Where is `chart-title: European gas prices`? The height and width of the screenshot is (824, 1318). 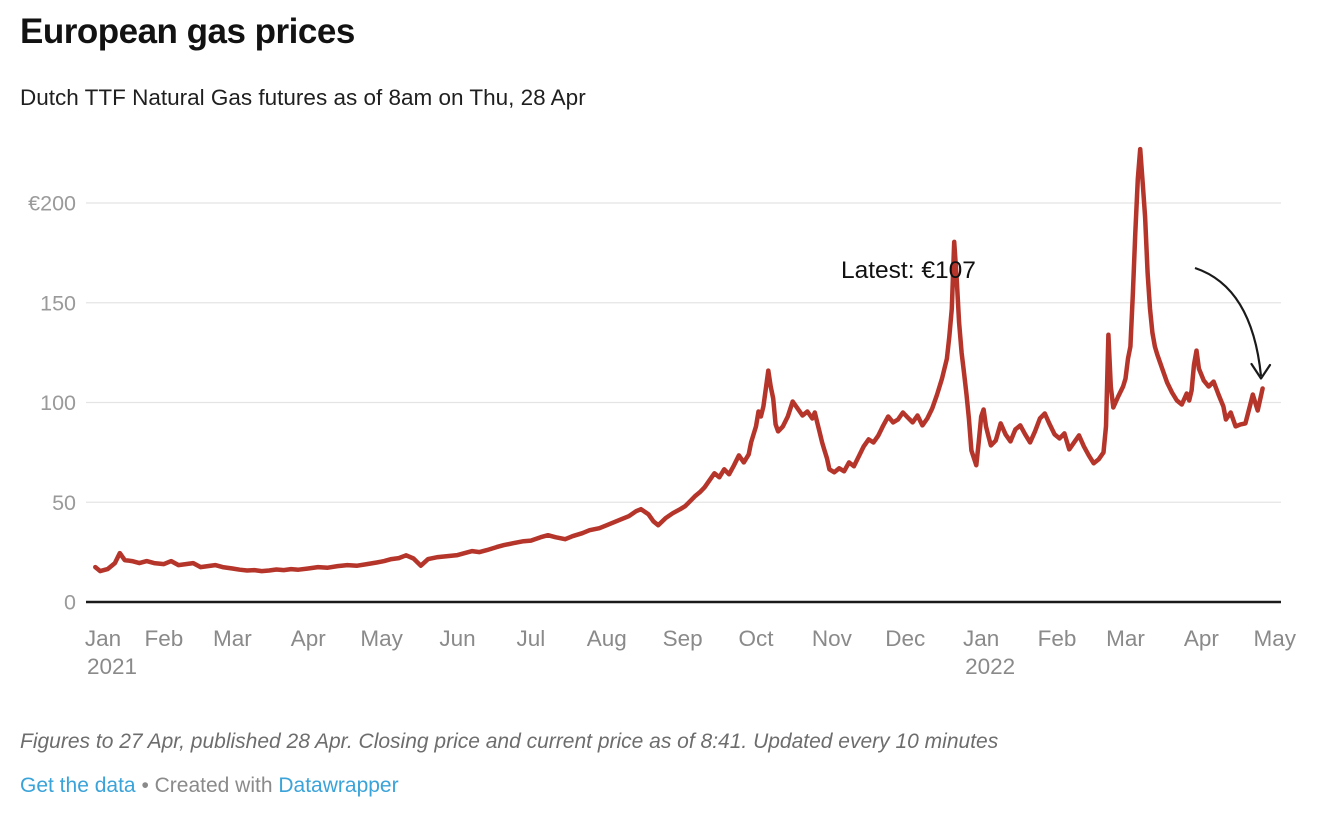 chart-title: European gas prices is located at coordinates (187, 31).